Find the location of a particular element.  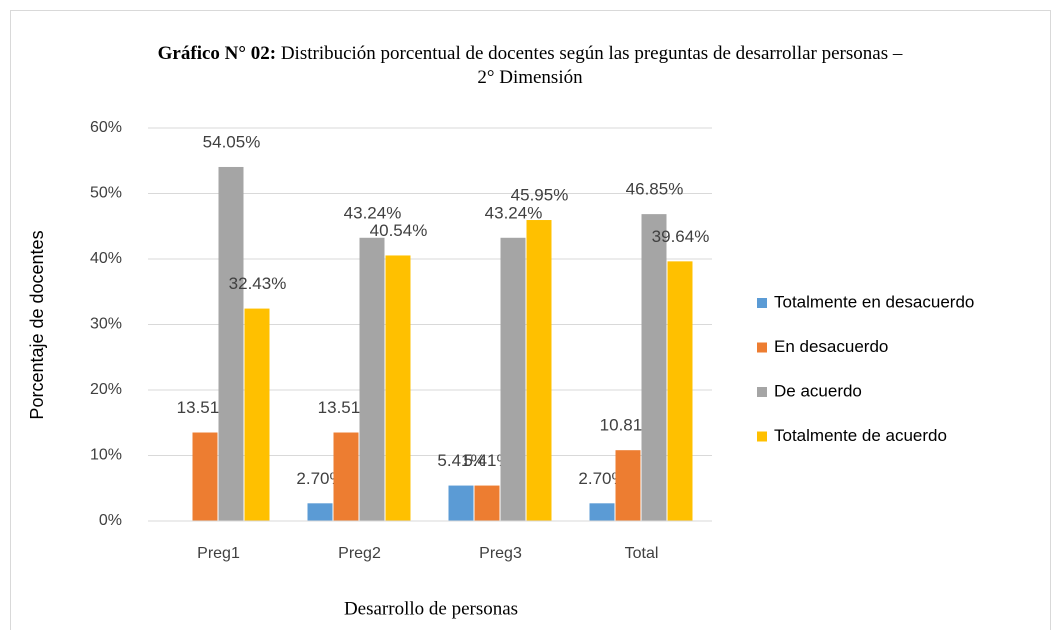

y-tick-label: 0% is located at coordinates (110, 520).